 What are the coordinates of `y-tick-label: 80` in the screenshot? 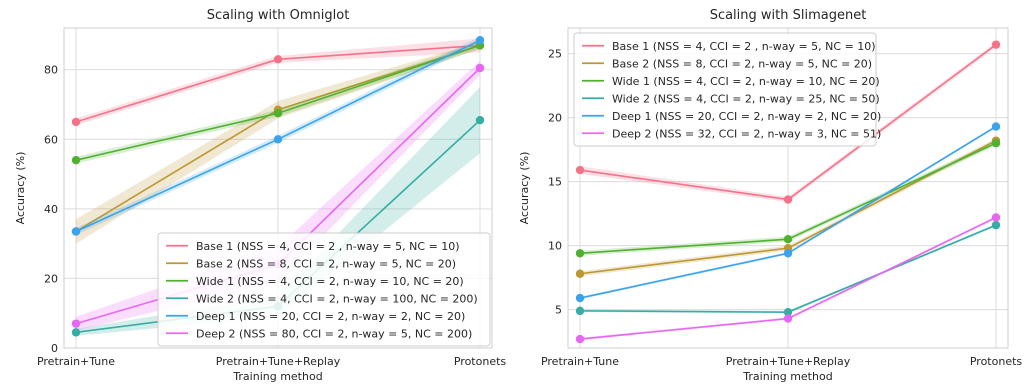 It's located at (51, 70).